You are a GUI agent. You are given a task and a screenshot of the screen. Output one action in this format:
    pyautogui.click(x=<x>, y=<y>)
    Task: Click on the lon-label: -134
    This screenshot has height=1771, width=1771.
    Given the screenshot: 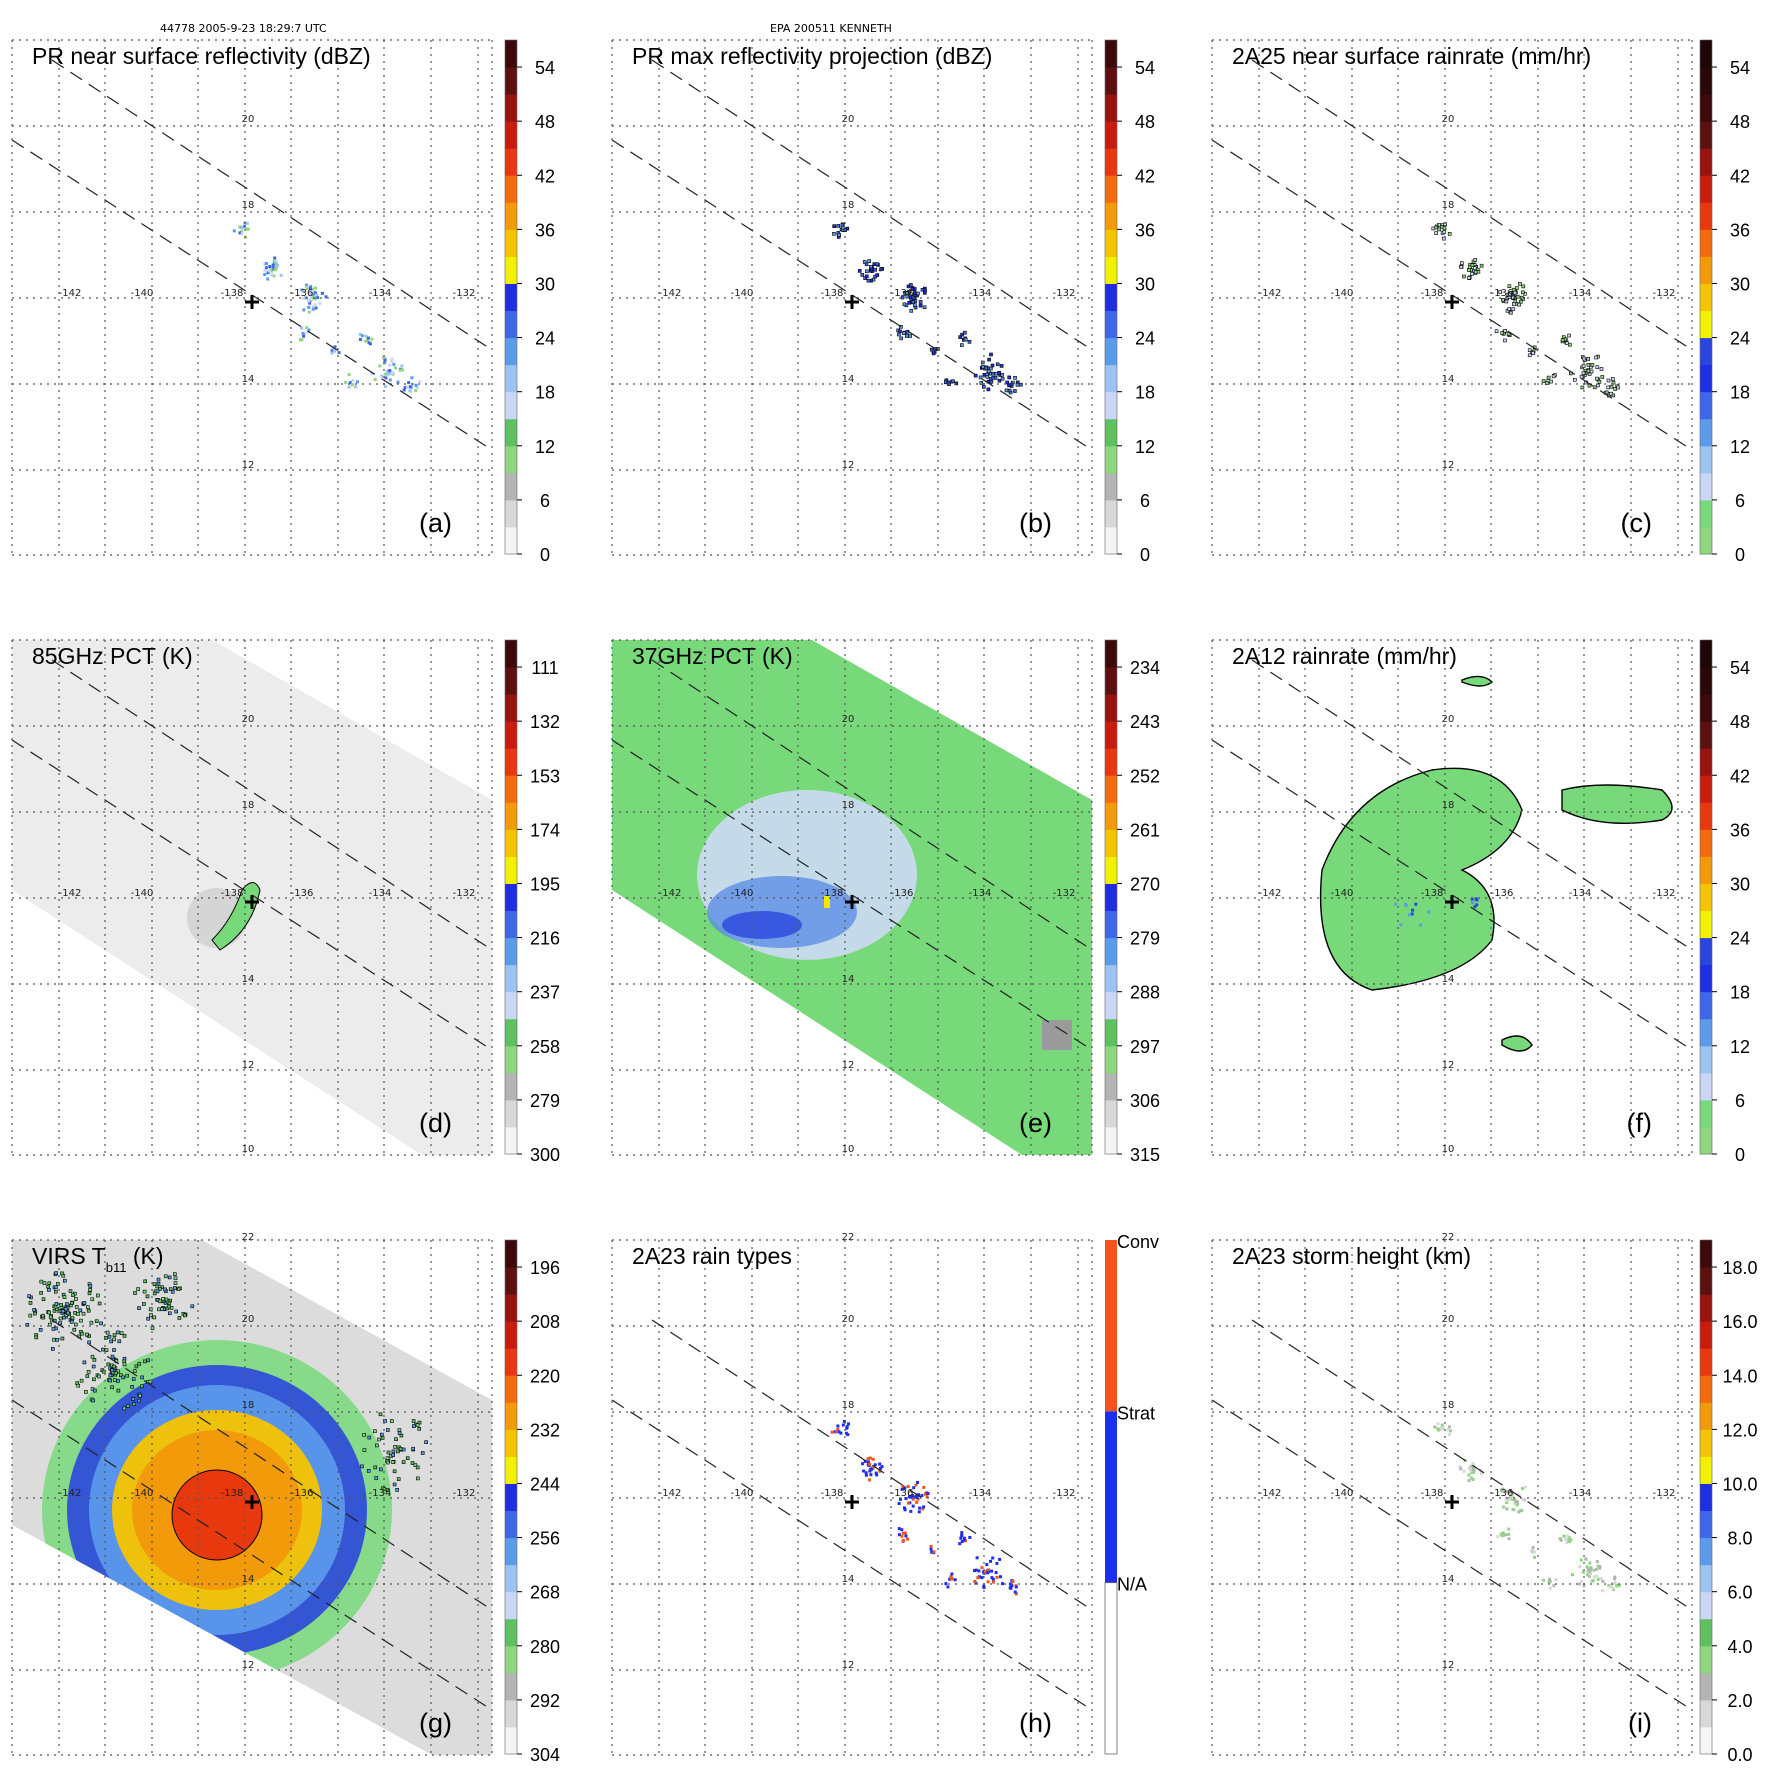 What is the action you would take?
    pyautogui.click(x=980, y=1493)
    